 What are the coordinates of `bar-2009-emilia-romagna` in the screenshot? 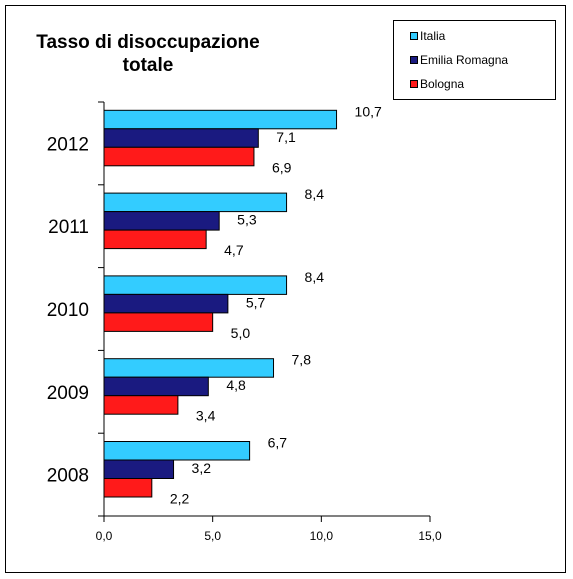 It's located at (156, 386).